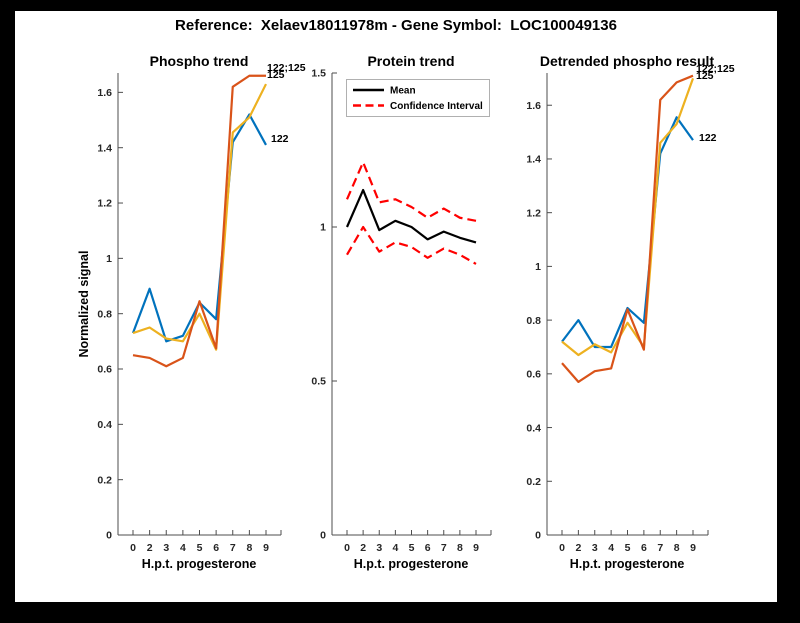  Describe the element at coordinates (705, 76) in the screenshot. I see `plot-3-line-label-125: 125` at that location.